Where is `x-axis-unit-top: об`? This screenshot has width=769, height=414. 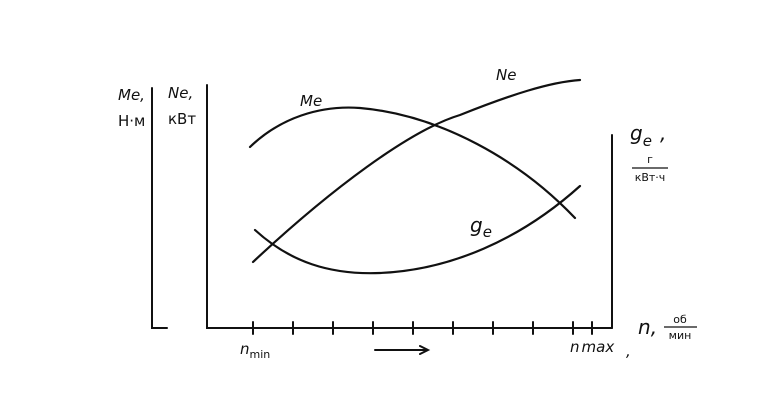
x-axis-unit-top: об is located at coordinates (680, 319).